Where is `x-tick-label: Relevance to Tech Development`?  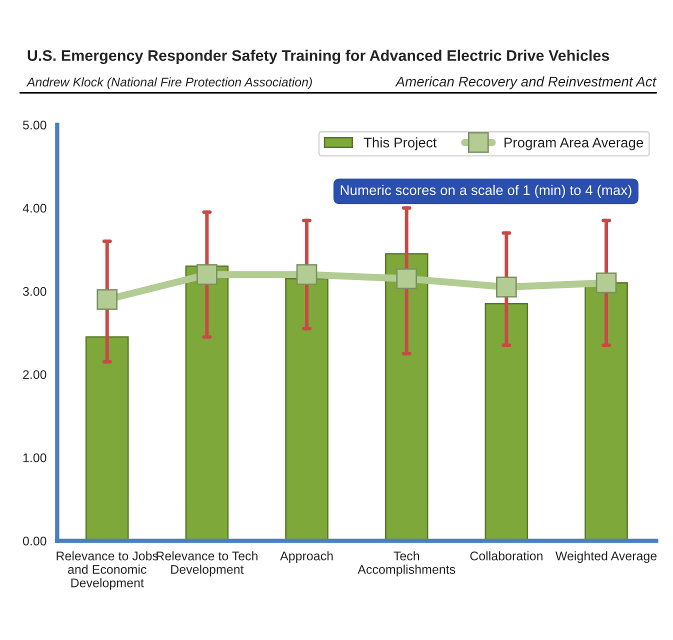 x-tick-label: Relevance to Tech Development is located at coordinates (207, 563).